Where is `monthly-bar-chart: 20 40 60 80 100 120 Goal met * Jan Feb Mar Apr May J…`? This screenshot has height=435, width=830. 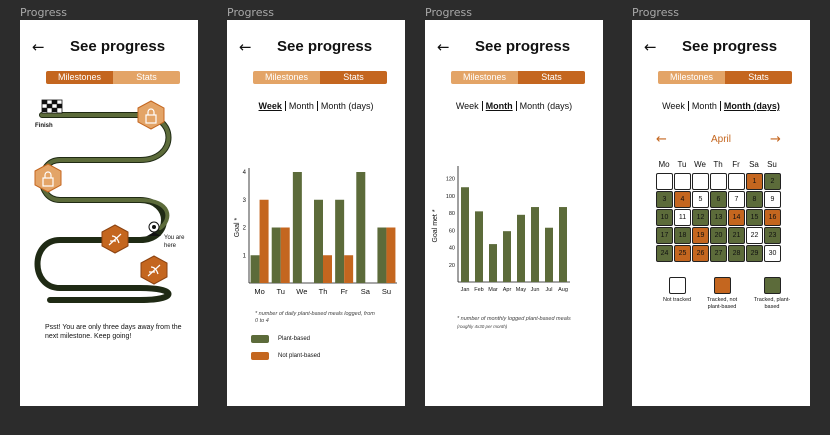
monthly-bar-chart: 20 40 60 80 100 120 Goal met * Jan Feb Mar Apr May J… is located at coordinates (501, 229).